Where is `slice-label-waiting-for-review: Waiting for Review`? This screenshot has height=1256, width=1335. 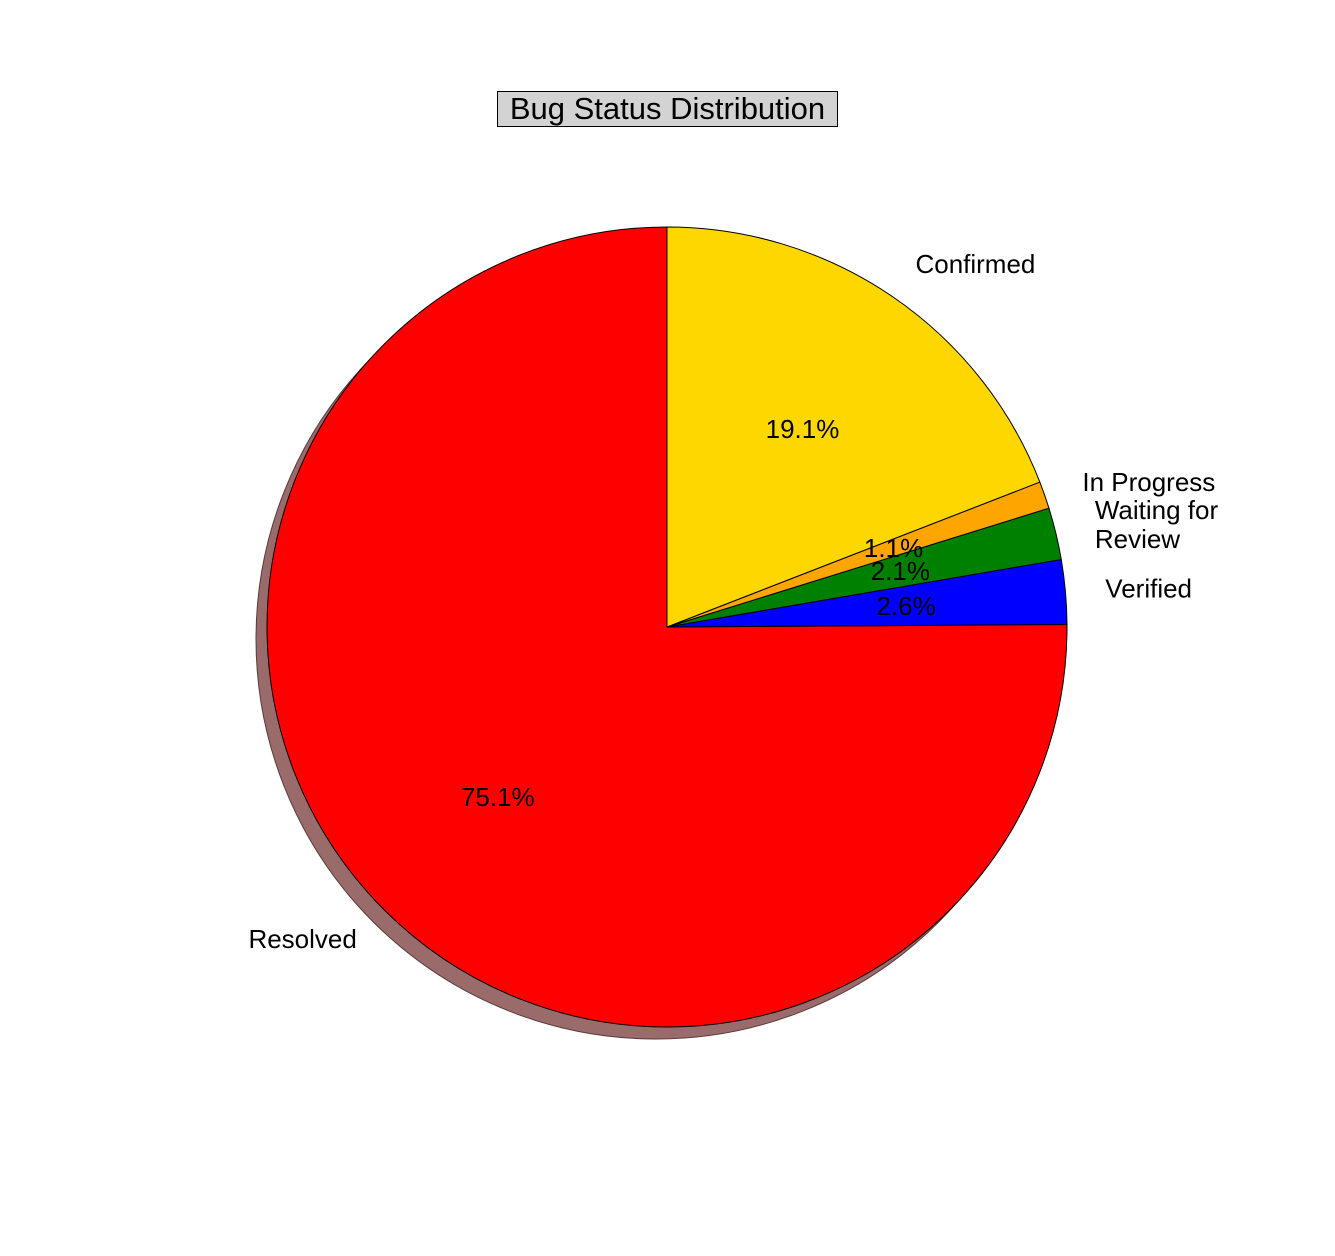
slice-label-waiting-for-review: Waiting for Review is located at coordinates (1157, 524).